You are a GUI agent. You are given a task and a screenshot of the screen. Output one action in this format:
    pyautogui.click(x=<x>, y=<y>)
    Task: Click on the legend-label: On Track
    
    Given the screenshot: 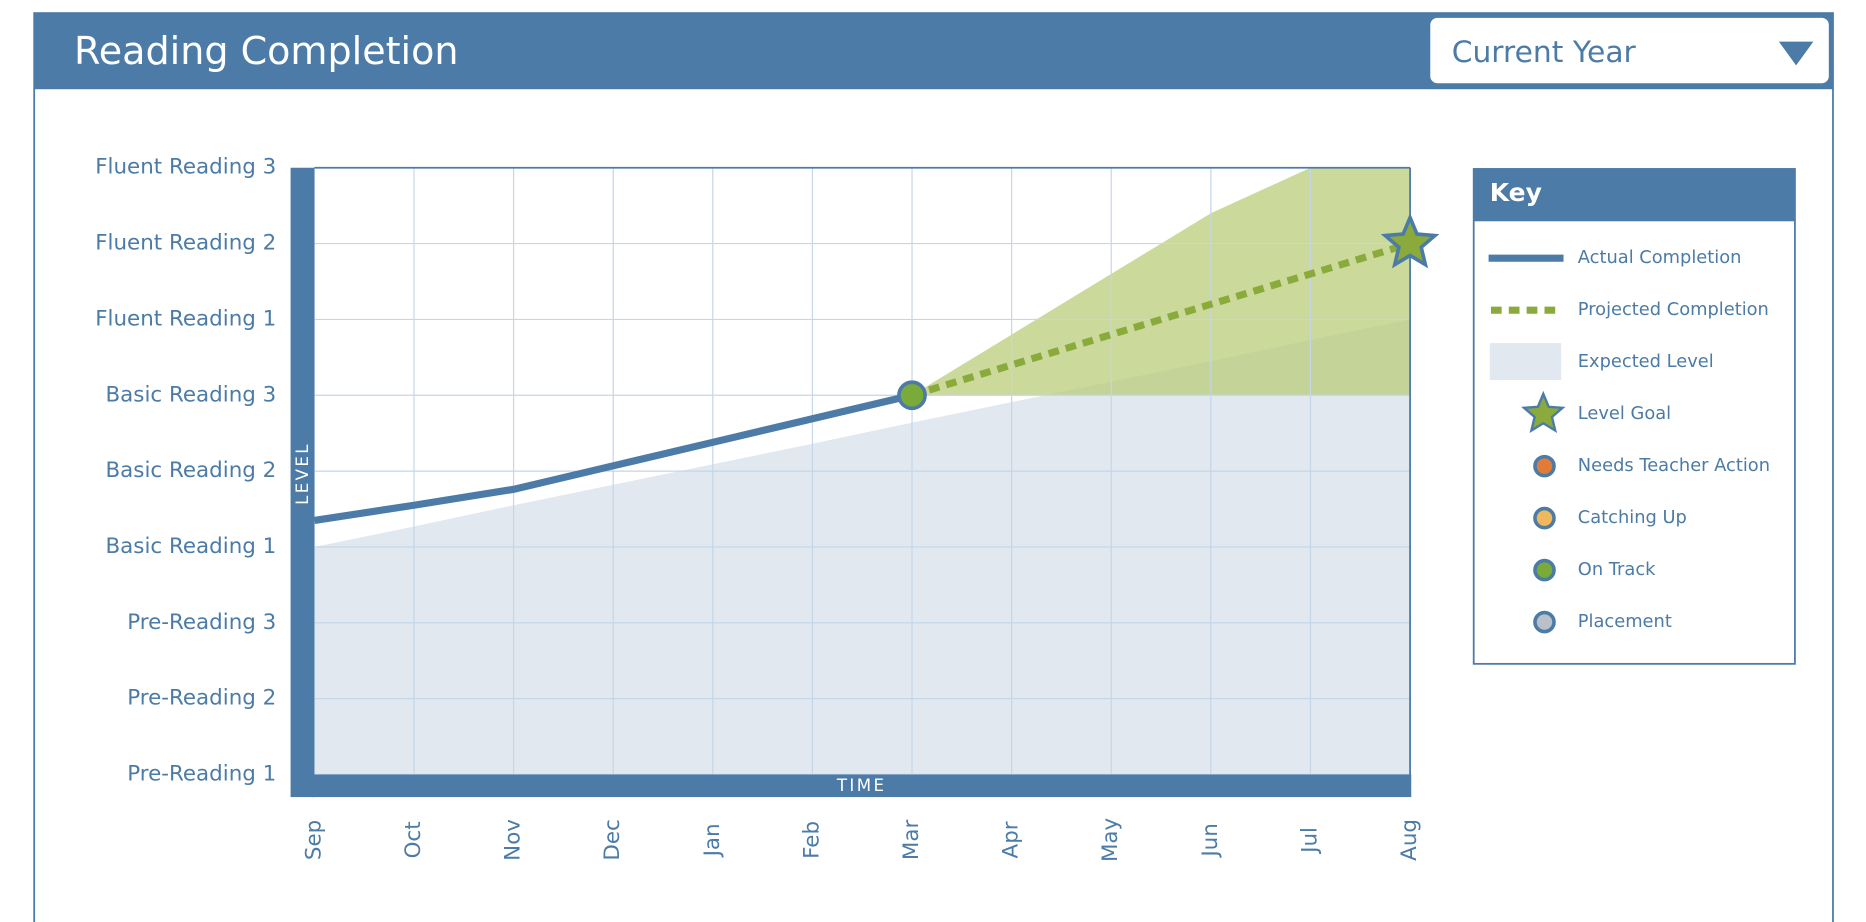 What is the action you would take?
    pyautogui.click(x=1617, y=569)
    